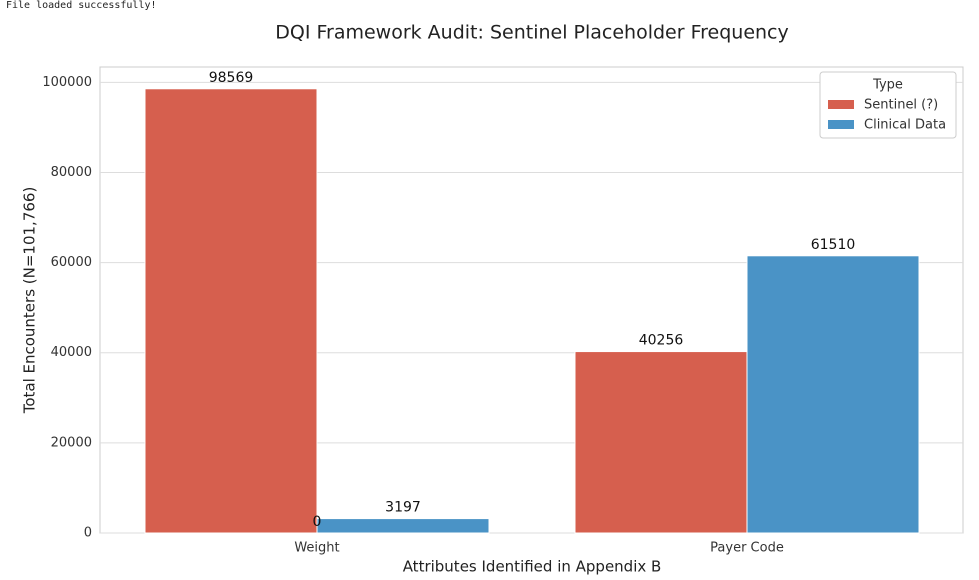 This screenshot has width=979, height=580. What do you see at coordinates (30, 301) in the screenshot?
I see `y-axis-label: Total Encounters (N=101,766)` at bounding box center [30, 301].